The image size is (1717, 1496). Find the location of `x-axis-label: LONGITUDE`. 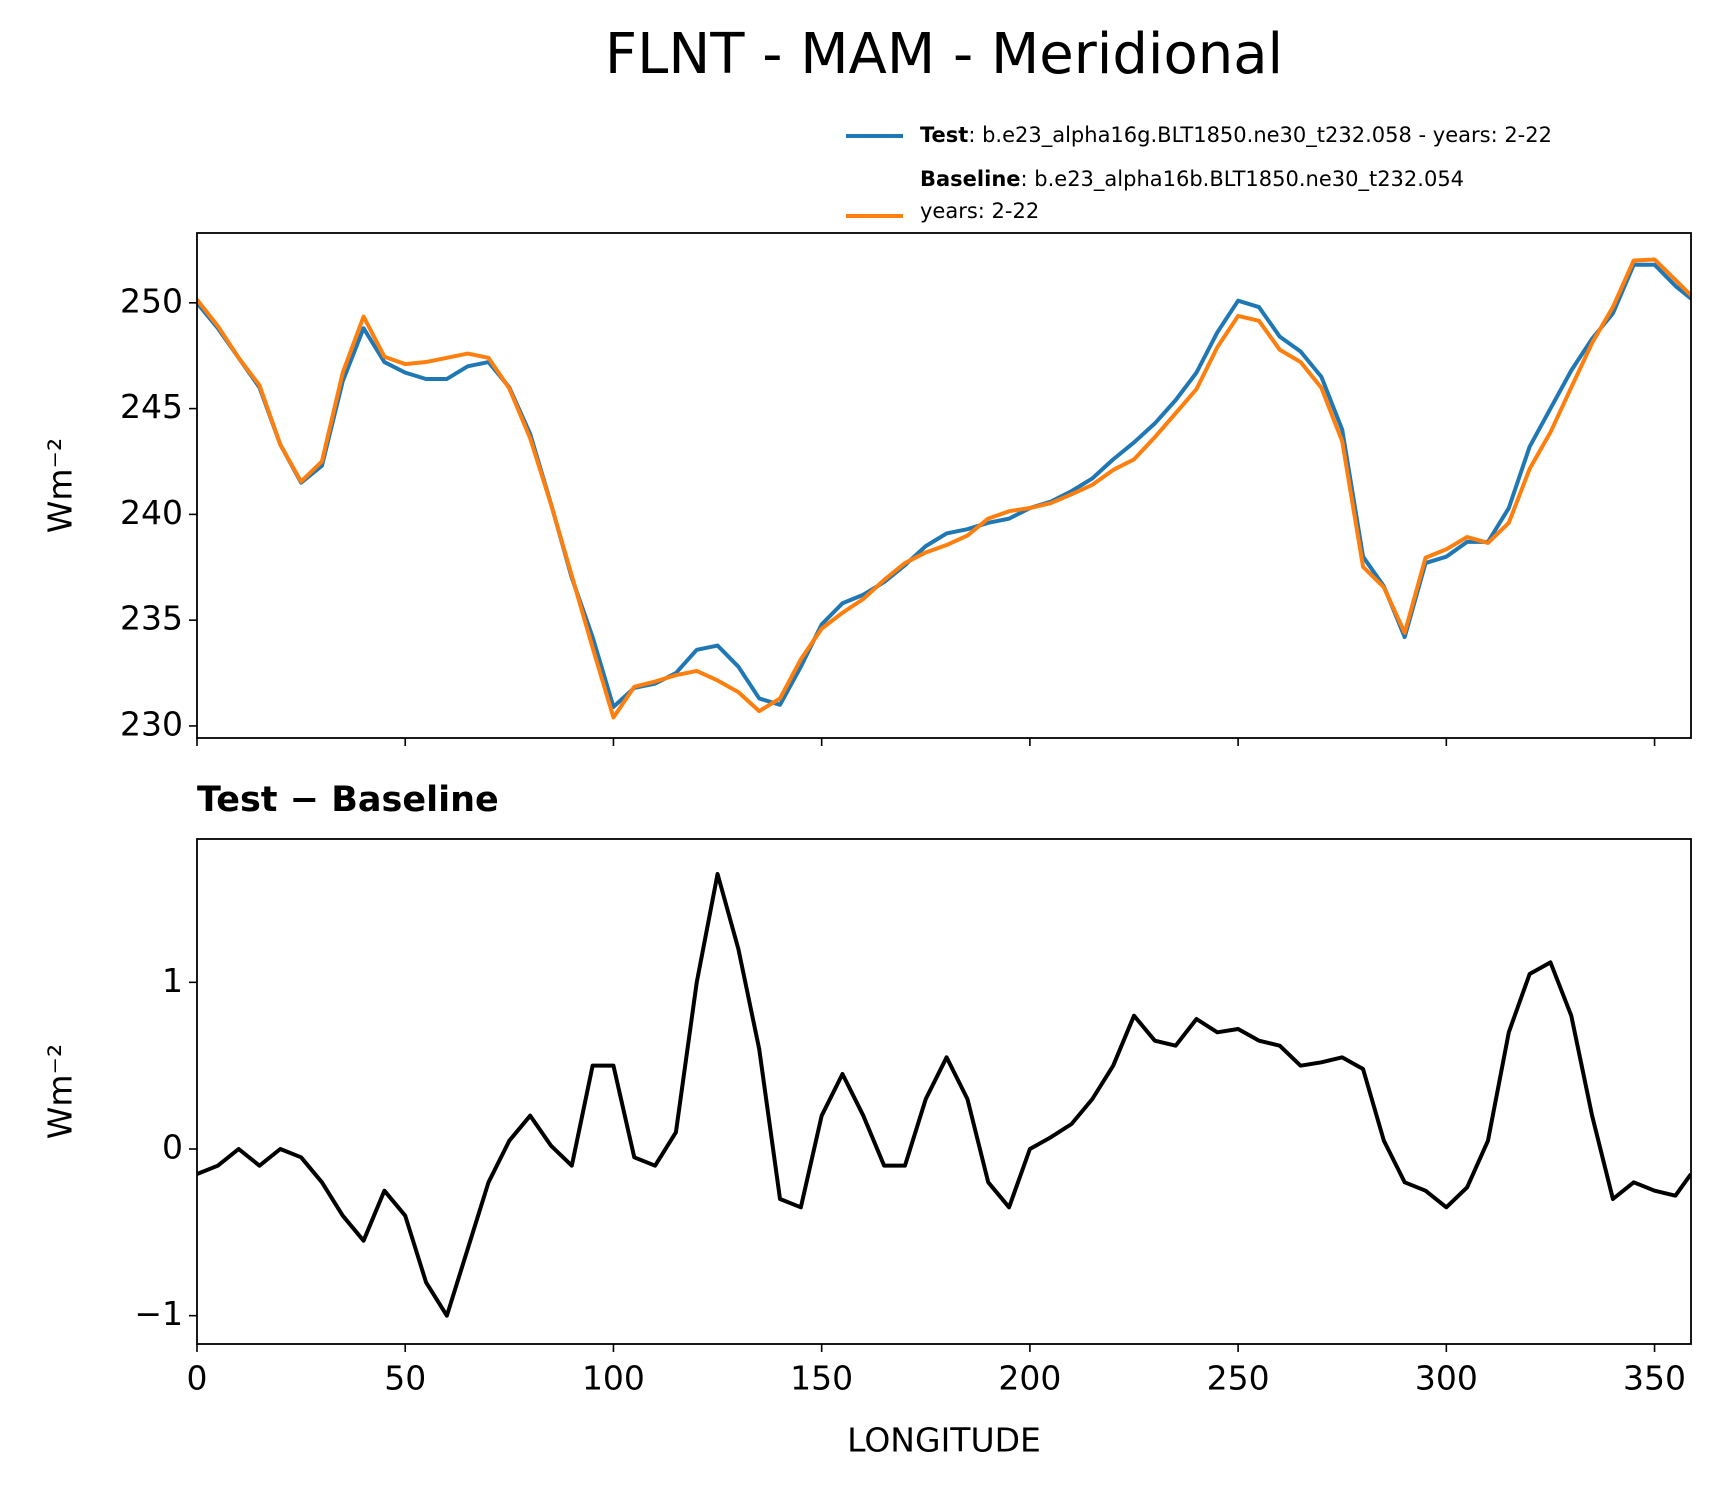

x-axis-label: LONGITUDE is located at coordinates (944, 1440).